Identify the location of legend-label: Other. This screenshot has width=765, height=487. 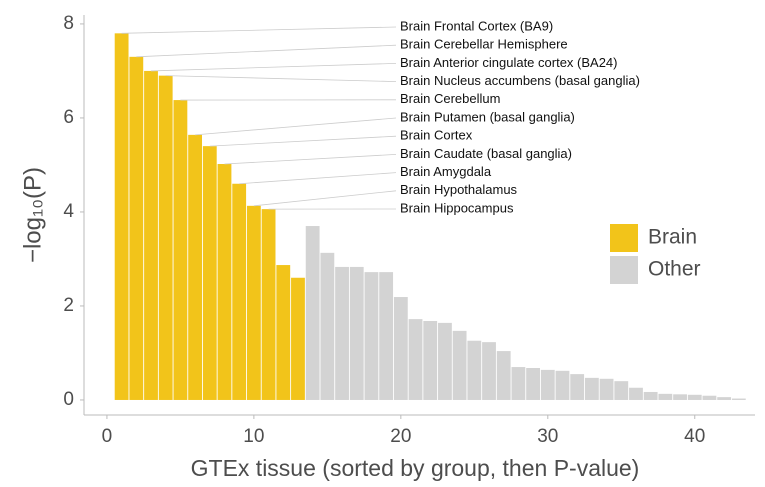
(674, 269).